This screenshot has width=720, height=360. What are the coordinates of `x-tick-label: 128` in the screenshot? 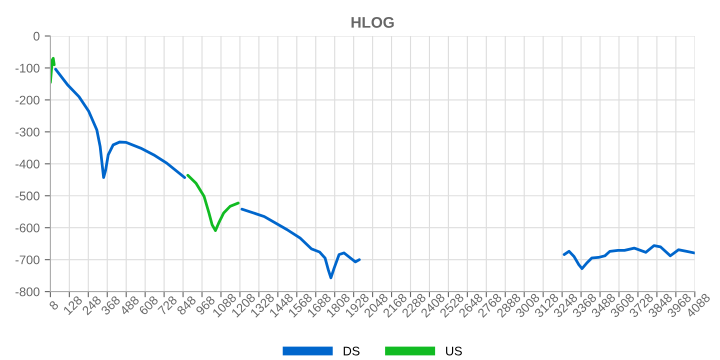 It's located at (72, 305).